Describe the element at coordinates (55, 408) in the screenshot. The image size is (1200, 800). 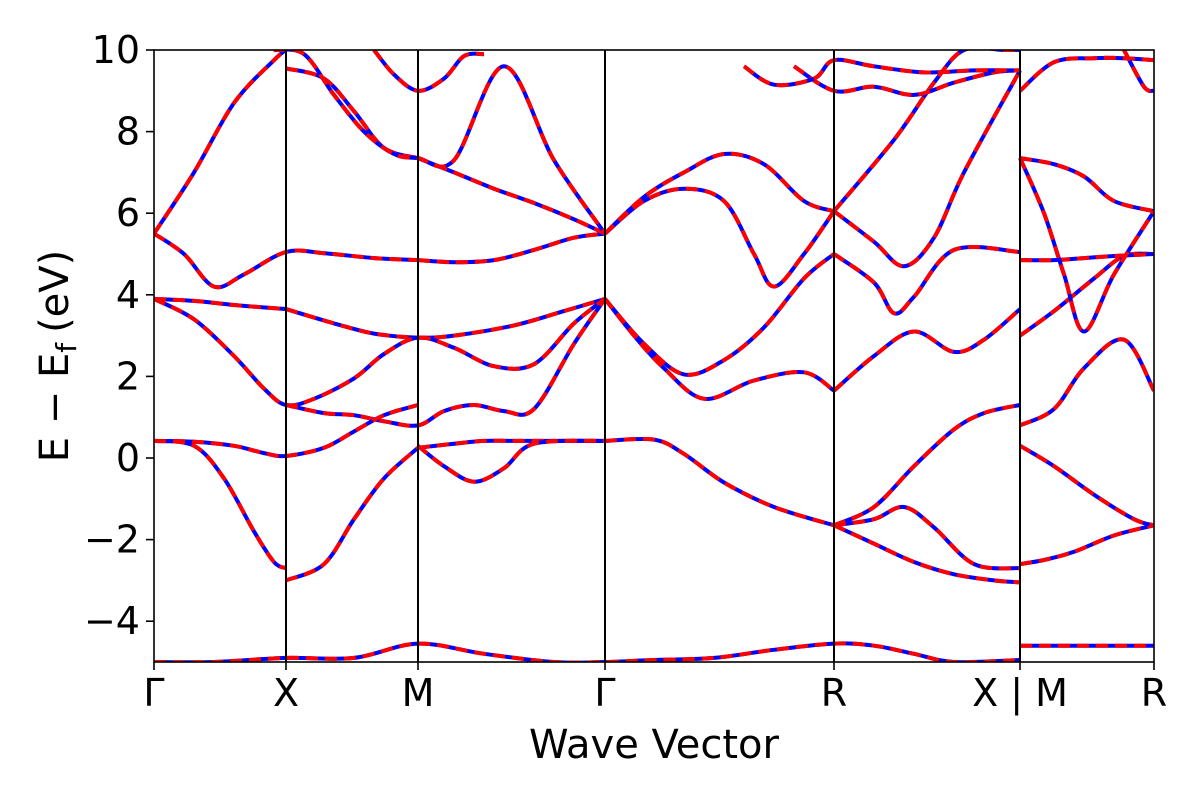
I see `y-axis-label-main: E − E` at that location.